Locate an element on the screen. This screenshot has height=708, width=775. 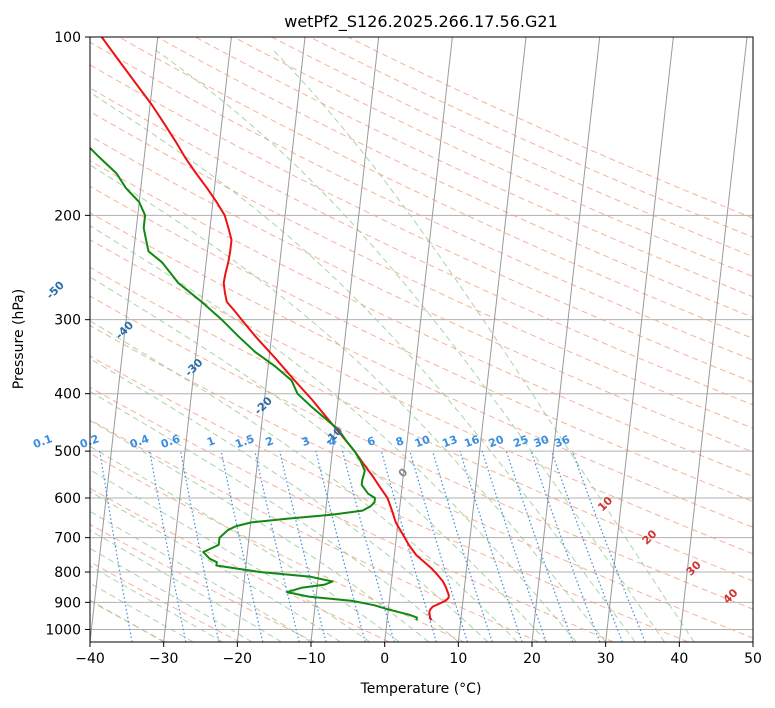
y-tick-label: 400 is located at coordinates (67, 395).